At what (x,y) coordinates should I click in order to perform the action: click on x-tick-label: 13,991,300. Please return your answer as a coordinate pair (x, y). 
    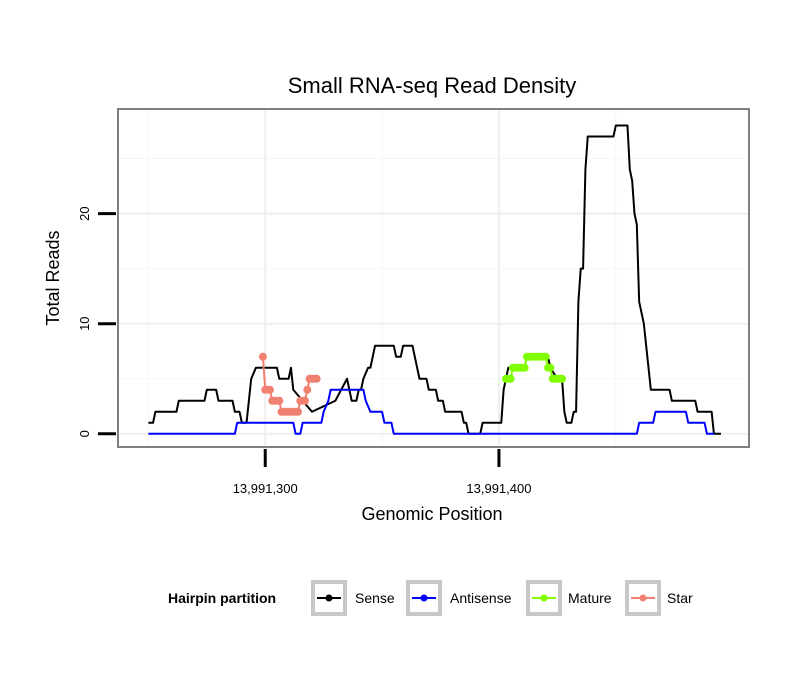
    Looking at the image, I should click on (265, 488).